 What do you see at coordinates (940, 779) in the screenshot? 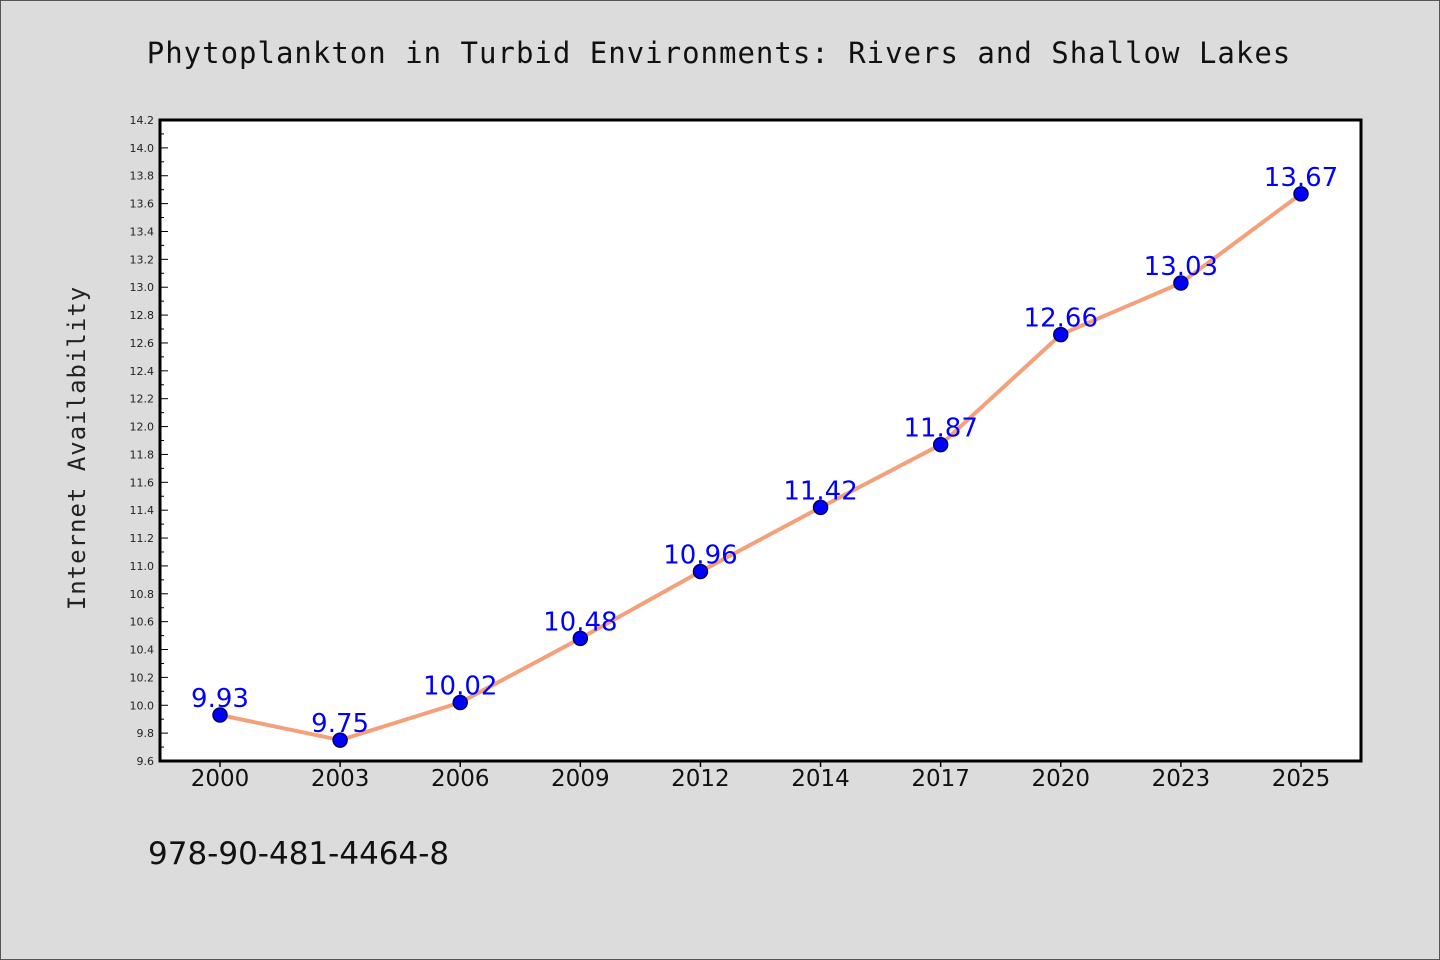
I see `x-tick-label: 2017` at bounding box center [940, 779].